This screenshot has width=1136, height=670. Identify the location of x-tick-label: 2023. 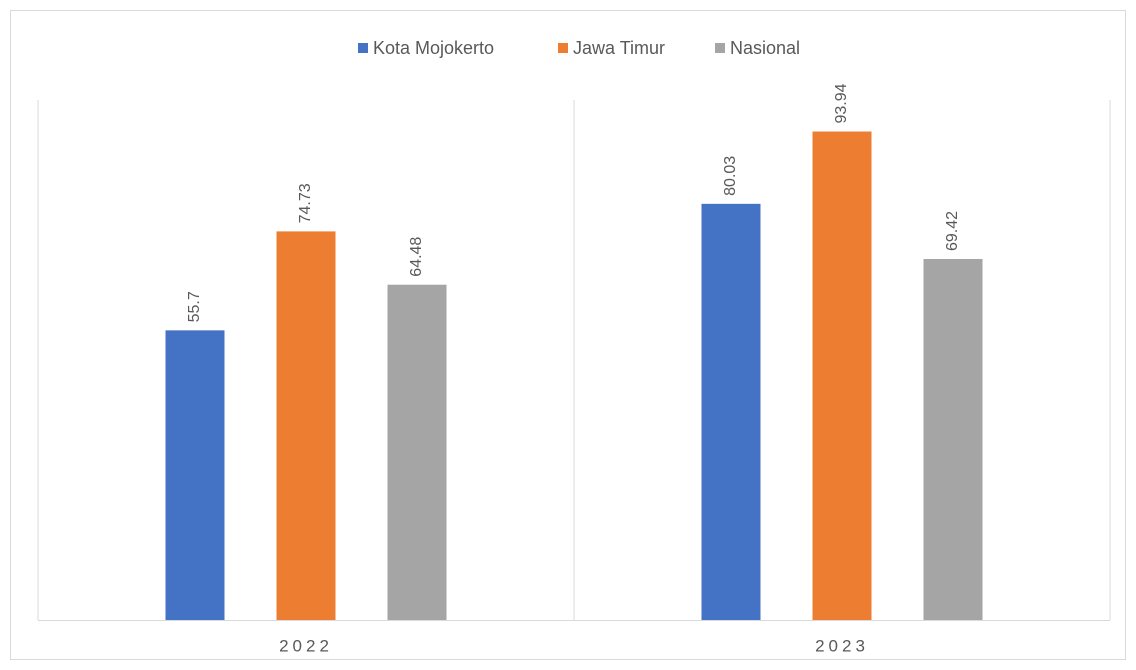
(842, 645).